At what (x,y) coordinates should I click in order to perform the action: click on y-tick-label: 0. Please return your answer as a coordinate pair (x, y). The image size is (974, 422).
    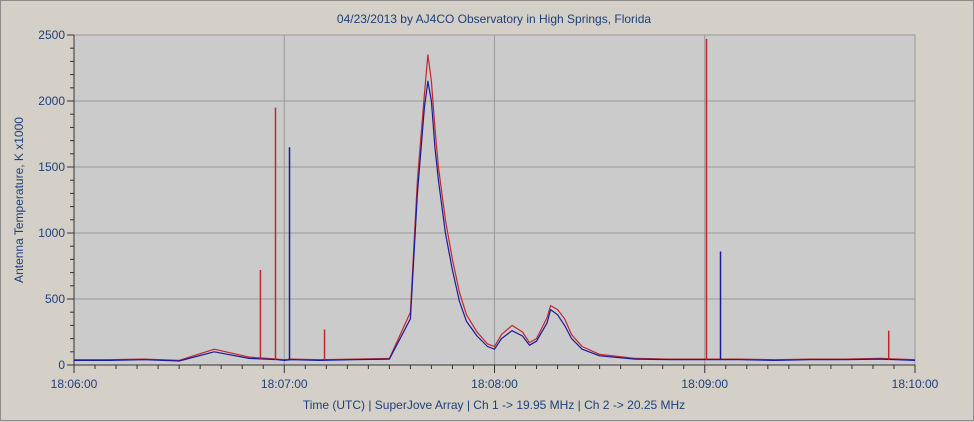
    Looking at the image, I should click on (61, 365).